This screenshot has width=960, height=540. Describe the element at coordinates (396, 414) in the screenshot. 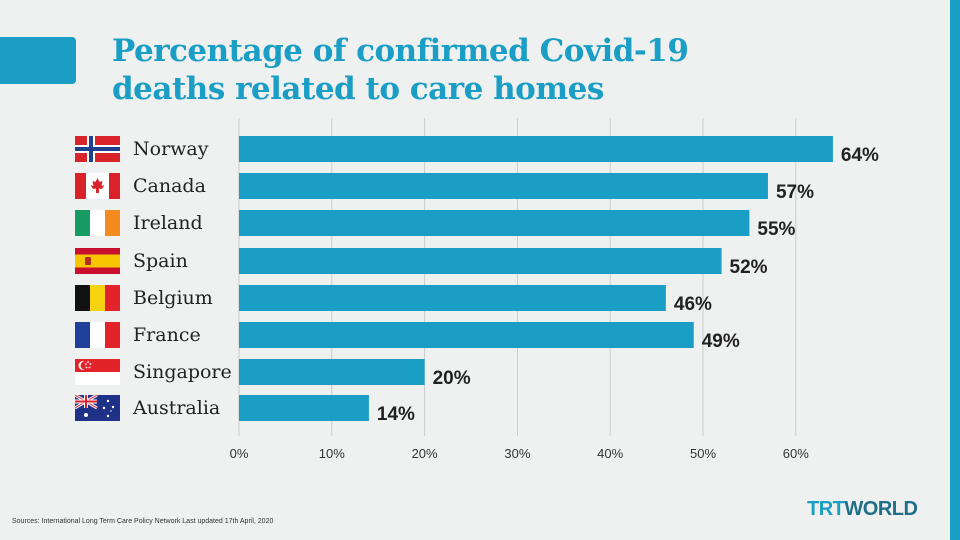

I see `value-label: 14%` at that location.